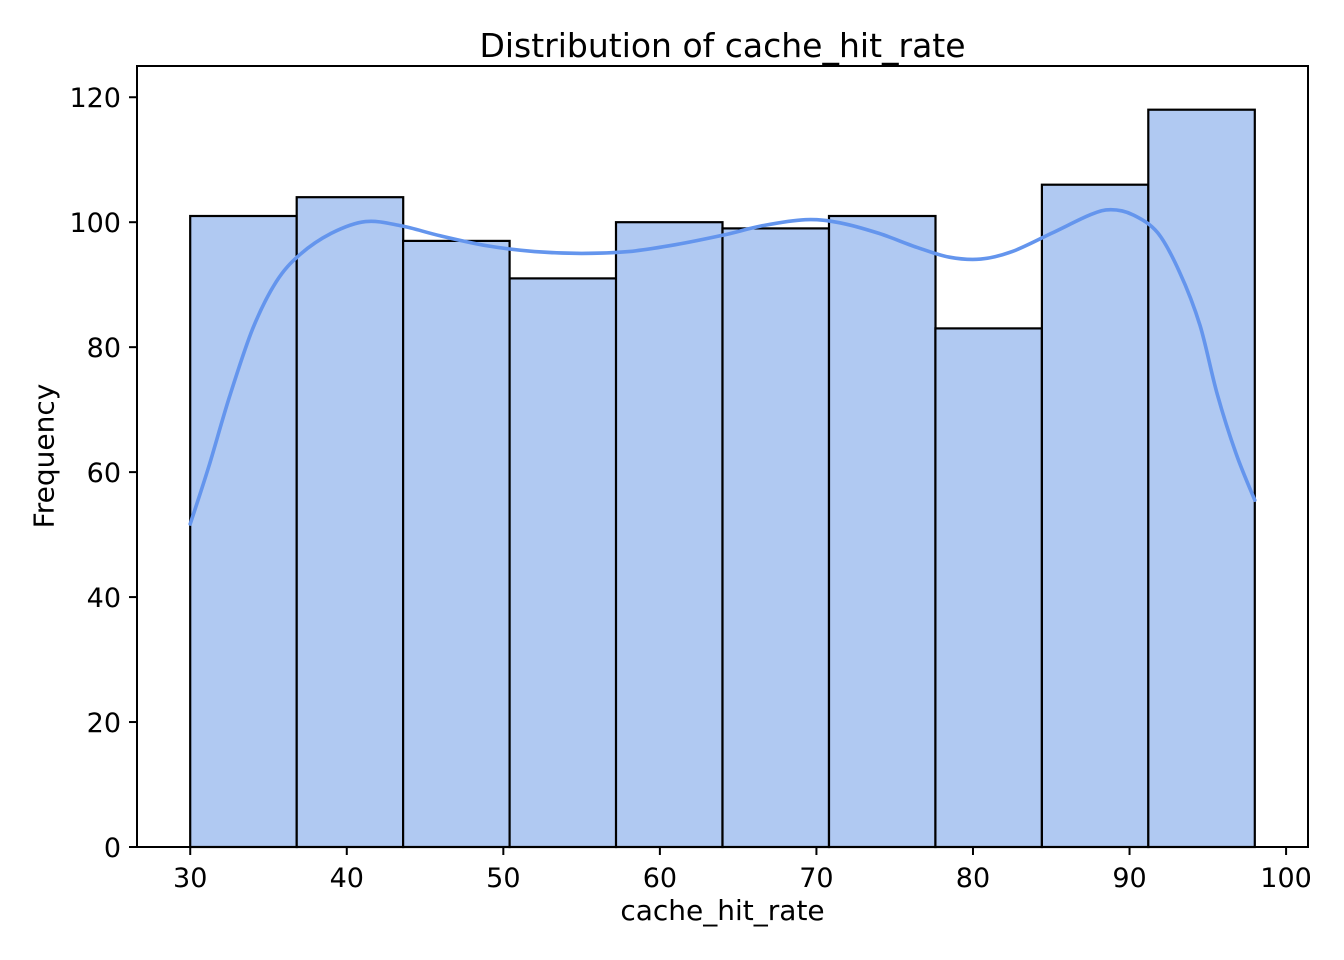  Describe the element at coordinates (816, 878) in the screenshot. I see `x-axis-tick-label: 70` at that location.